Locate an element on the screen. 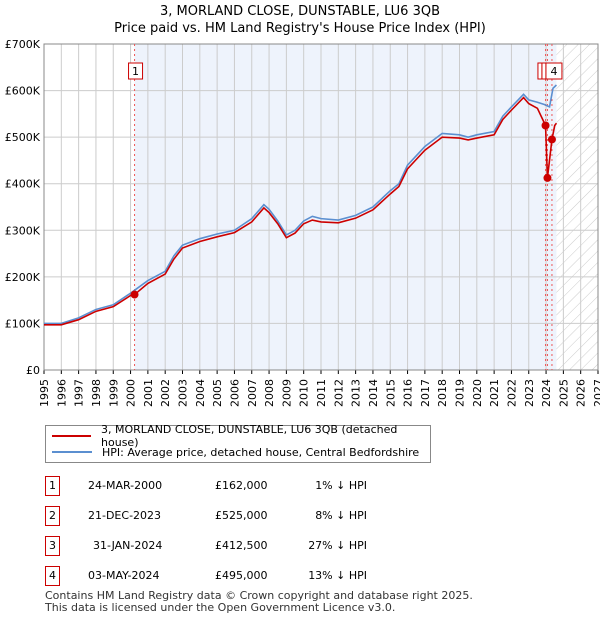 The width and height of the screenshot is (600, 620). x-tick-label: 2007 is located at coordinates (252, 393).